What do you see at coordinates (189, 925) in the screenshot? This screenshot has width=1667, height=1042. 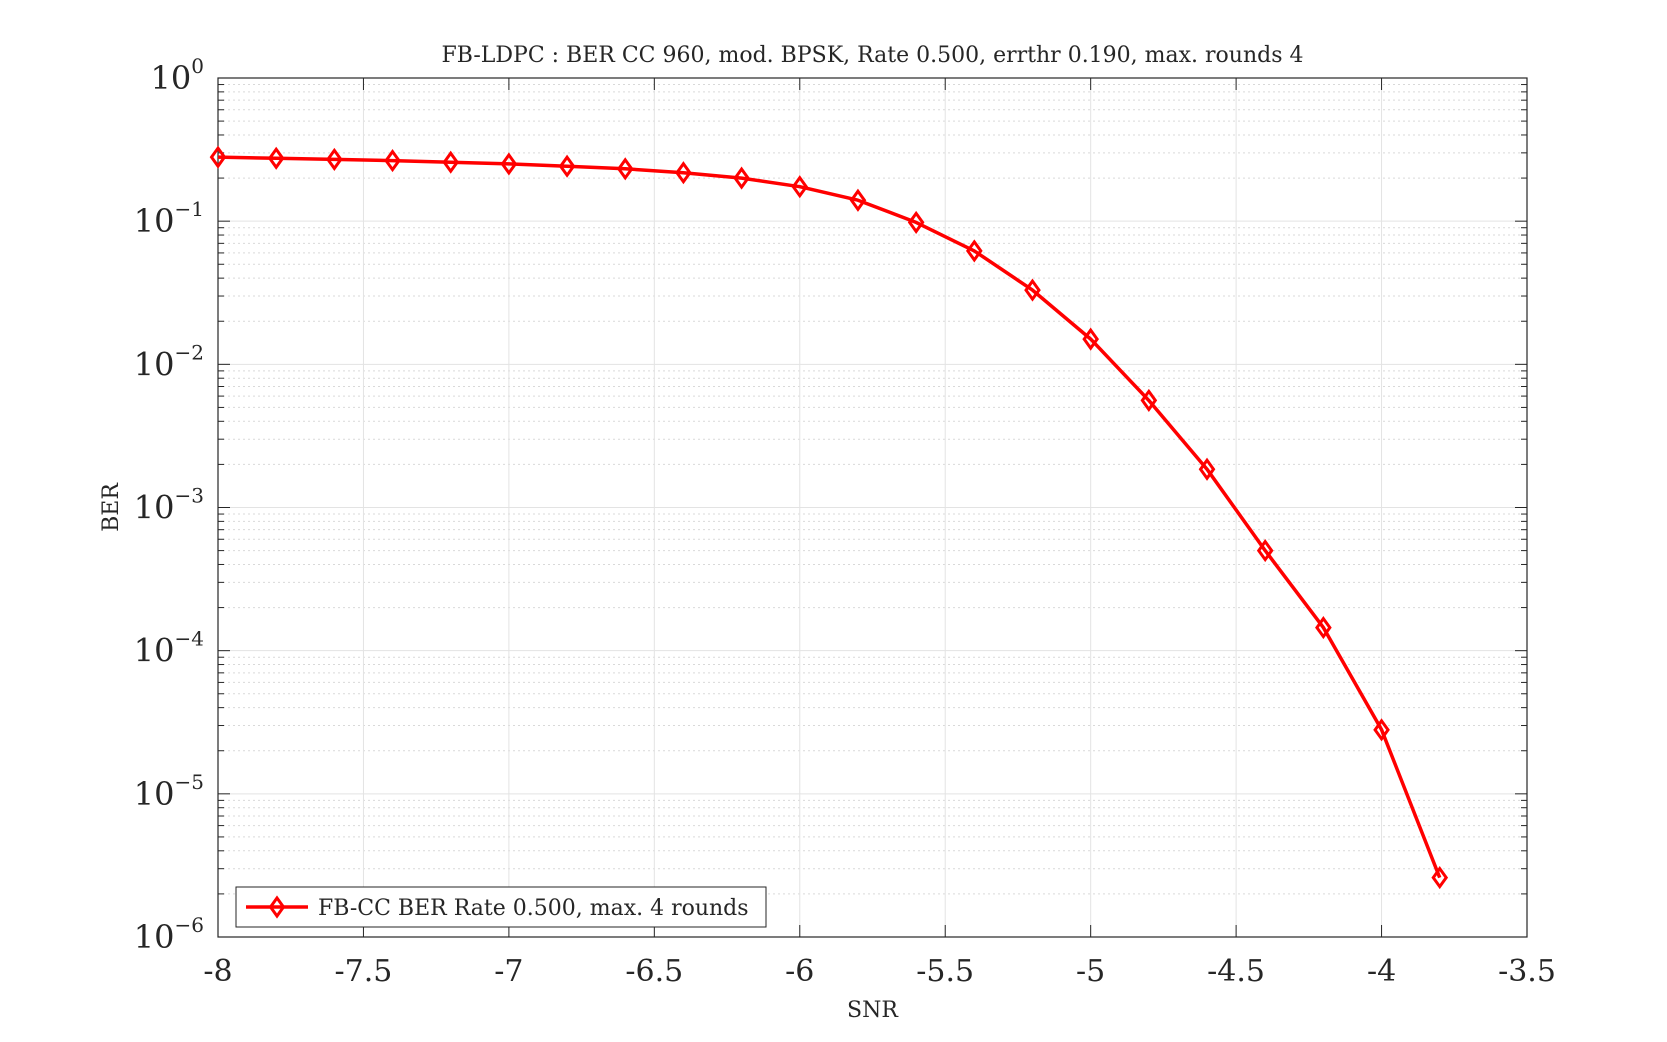 I see `y-tick-exponent: −6` at bounding box center [189, 925].